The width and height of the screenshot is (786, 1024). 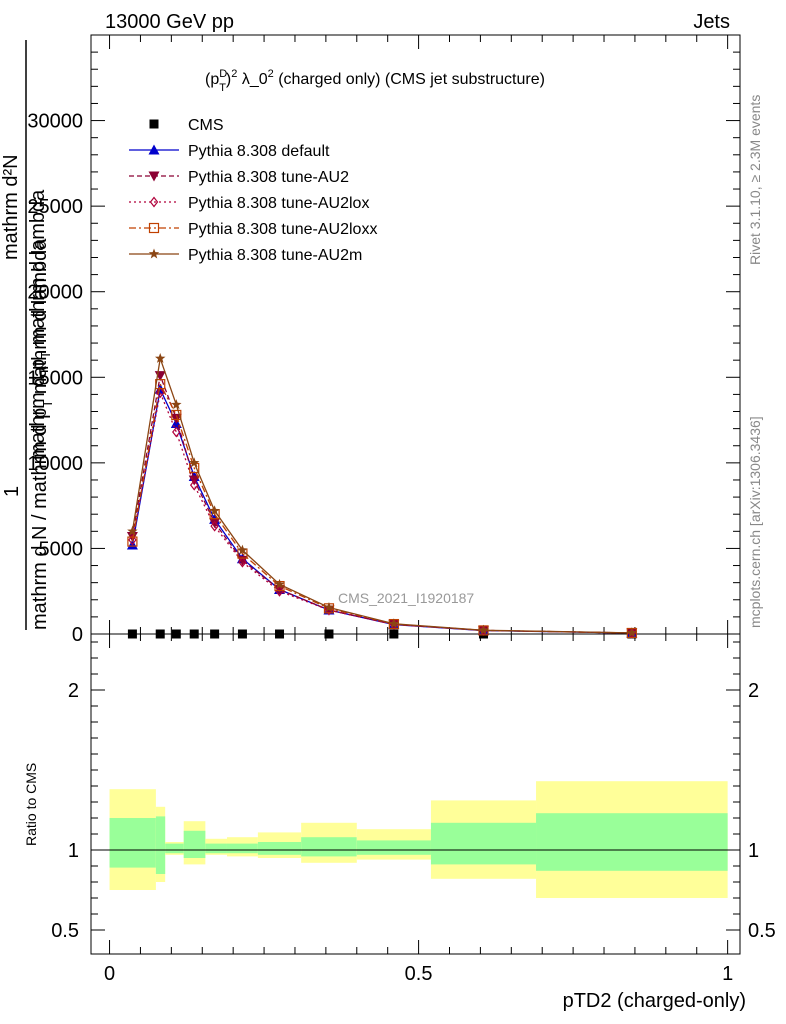 I want to click on ylabel-denominator-top: mathrm d²N, so click(x=11, y=207).